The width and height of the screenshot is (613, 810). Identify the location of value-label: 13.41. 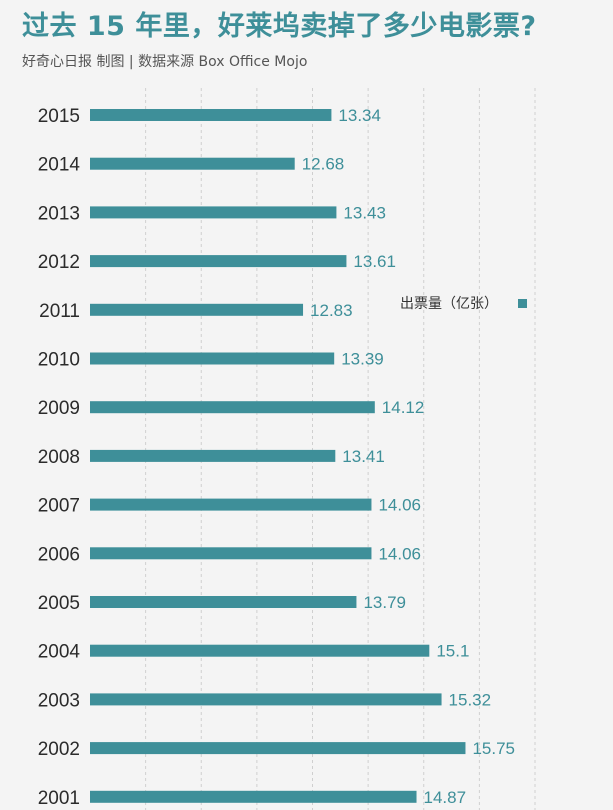
(363, 456).